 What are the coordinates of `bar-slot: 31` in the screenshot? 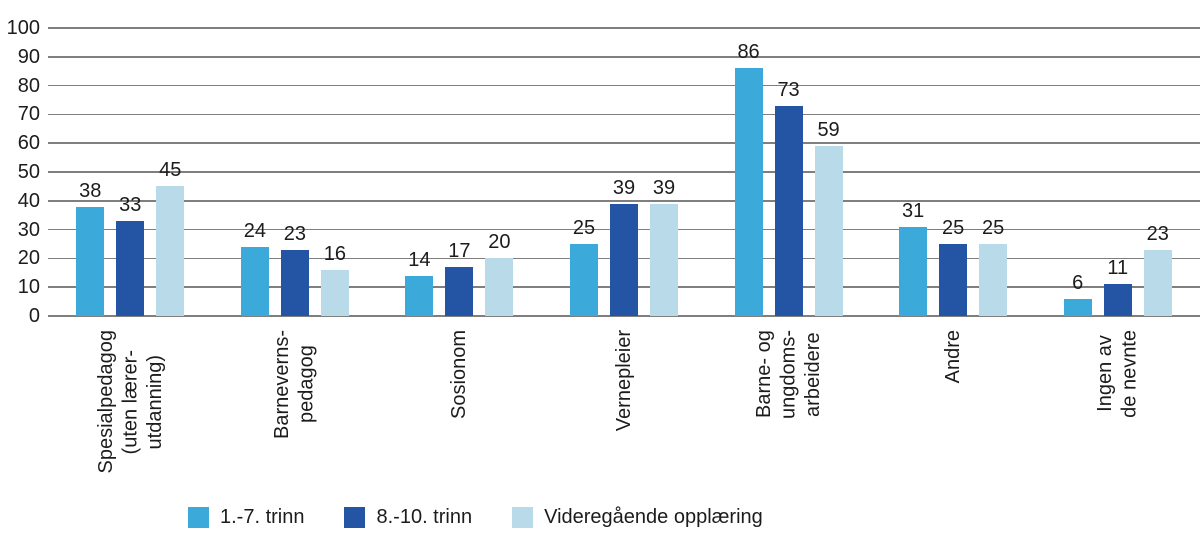 It's located at (913, 172).